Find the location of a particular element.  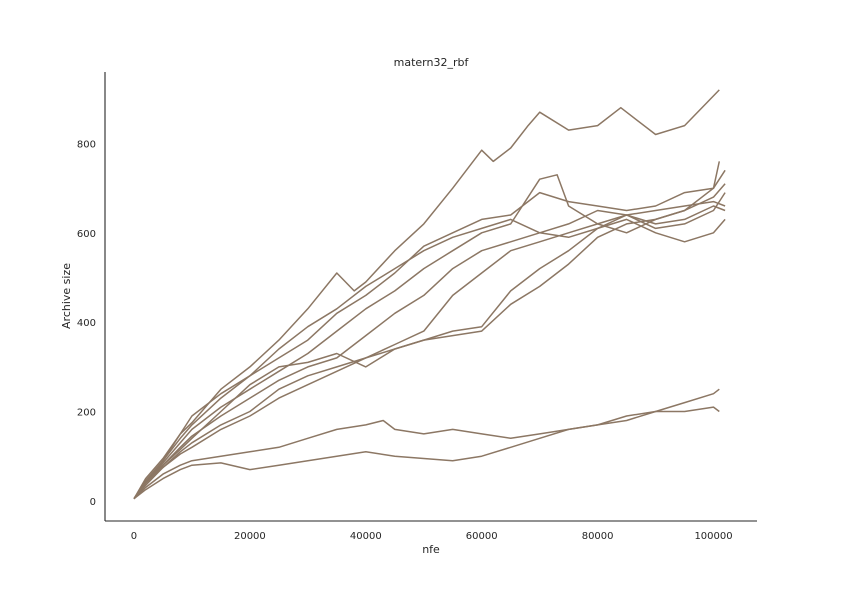

y-tick-label: 600 is located at coordinates (86, 234).